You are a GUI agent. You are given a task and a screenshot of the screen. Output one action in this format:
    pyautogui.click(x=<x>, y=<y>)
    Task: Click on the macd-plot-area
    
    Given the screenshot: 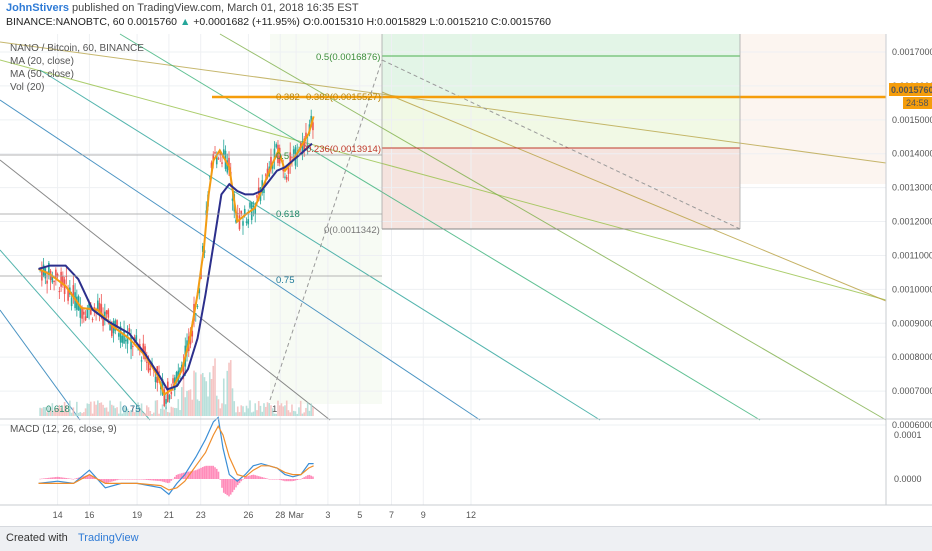 What is the action you would take?
    pyautogui.click(x=443, y=462)
    